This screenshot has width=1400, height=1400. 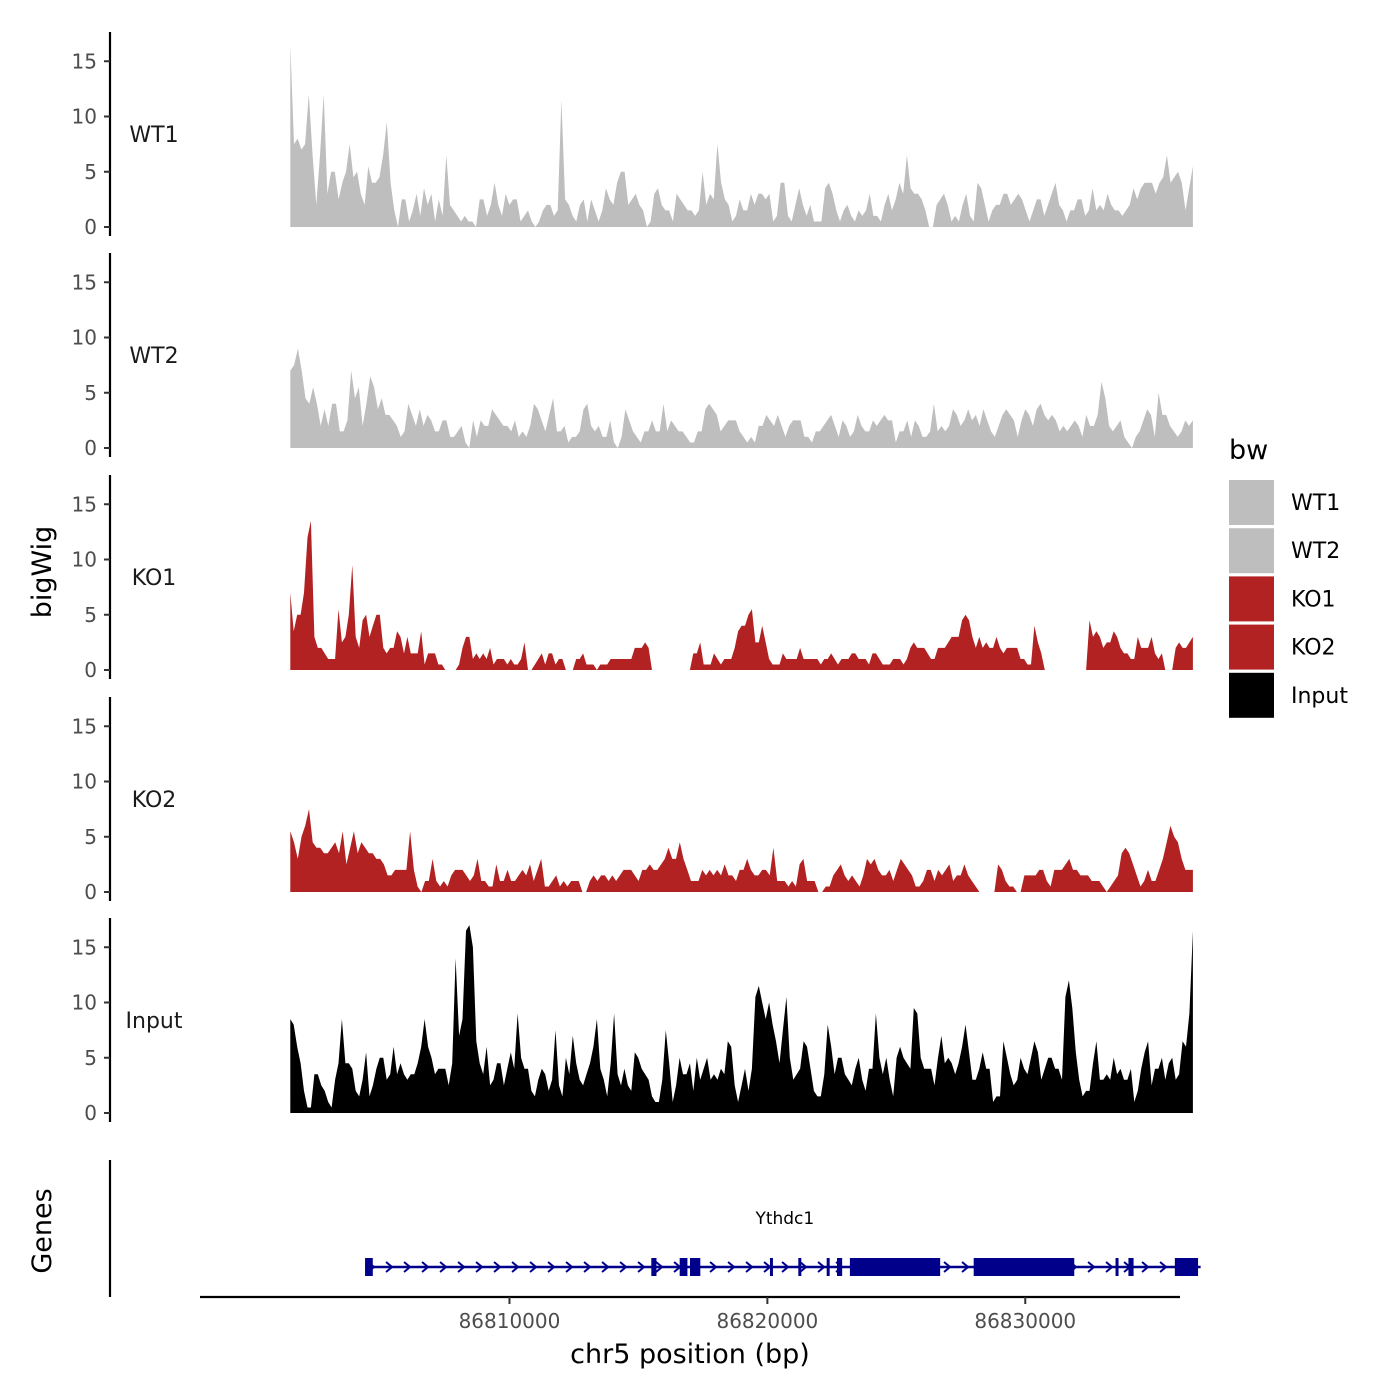 I want to click on legend-label-ko1: KO1, so click(x=1313, y=599).